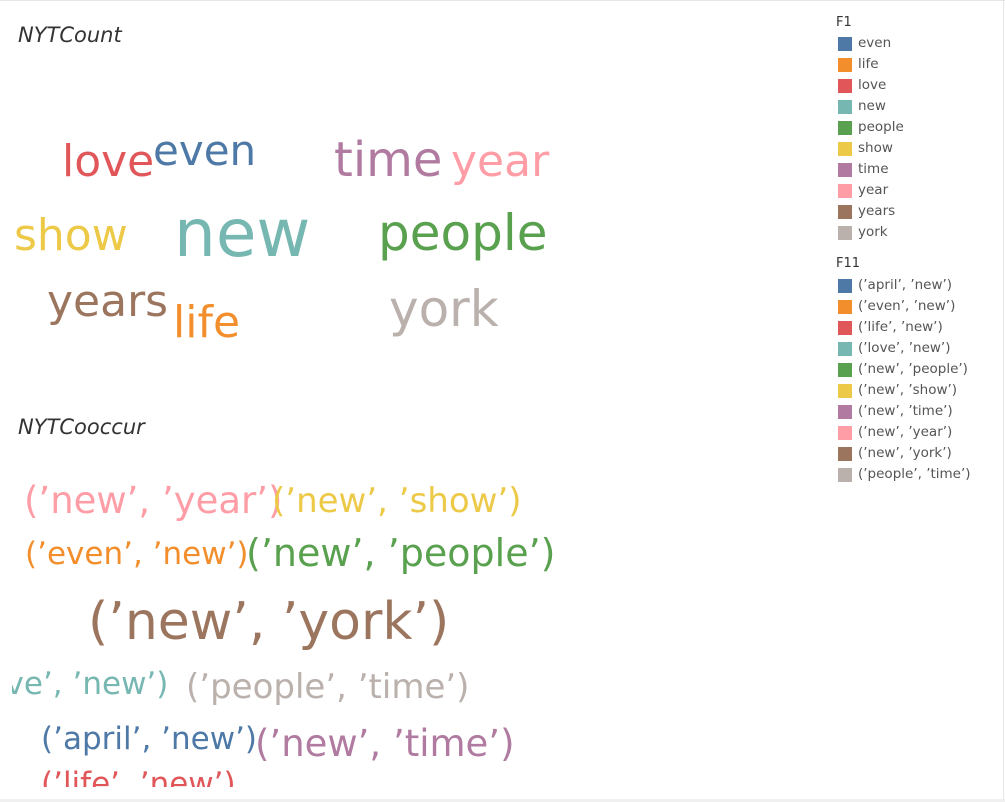  Describe the element at coordinates (108, 161) in the screenshot. I see `word-cloud-word: love` at that location.